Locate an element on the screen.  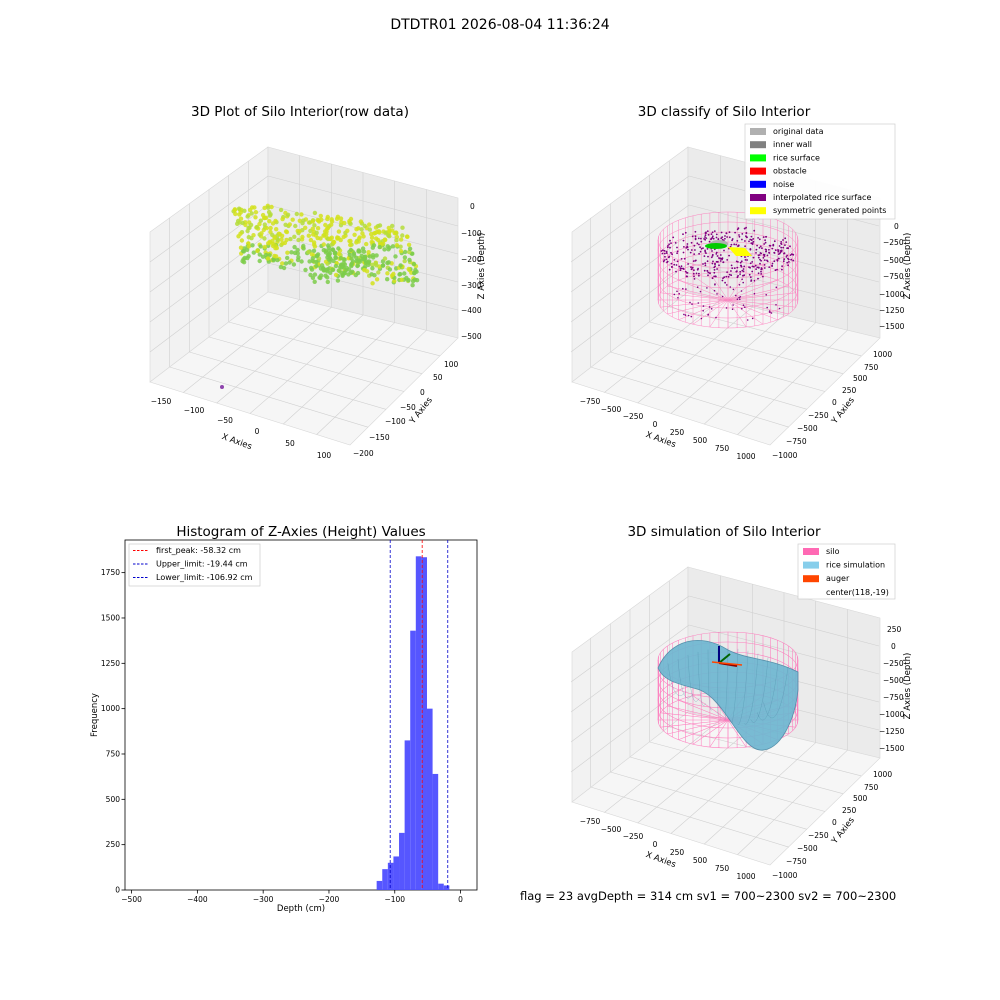
classify-zlabel: Z Axies (Depth) is located at coordinates (908, 266).